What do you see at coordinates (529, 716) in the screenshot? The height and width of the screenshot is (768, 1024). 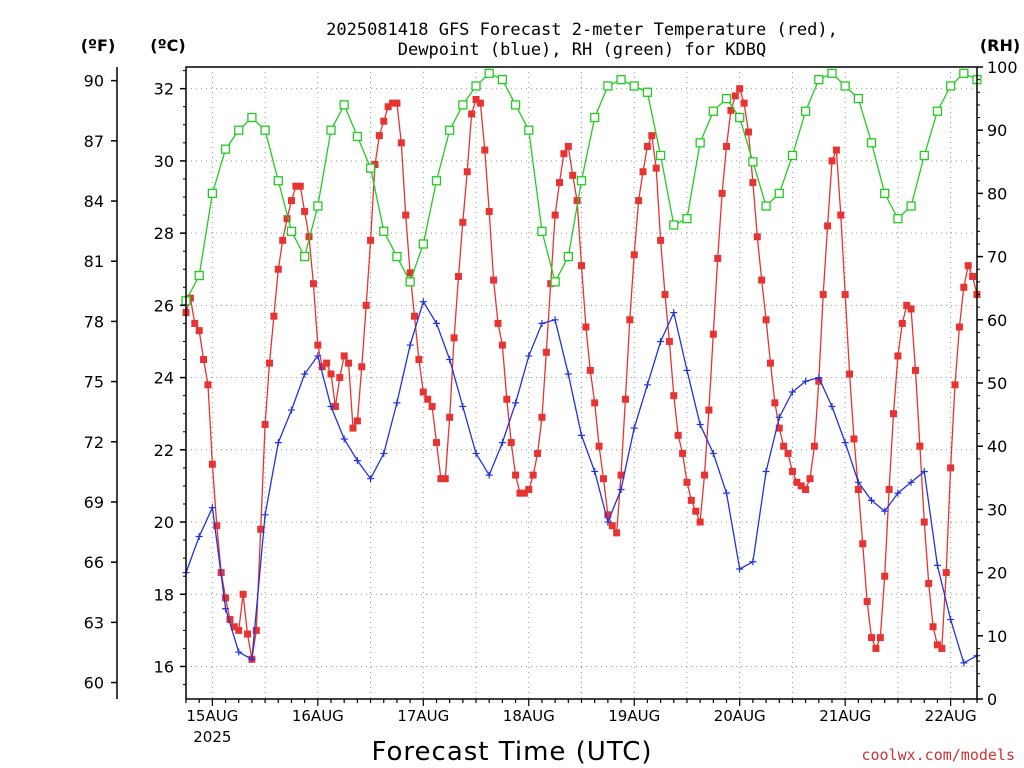 I see `x-tick-label: 18AUG` at bounding box center [529, 716].